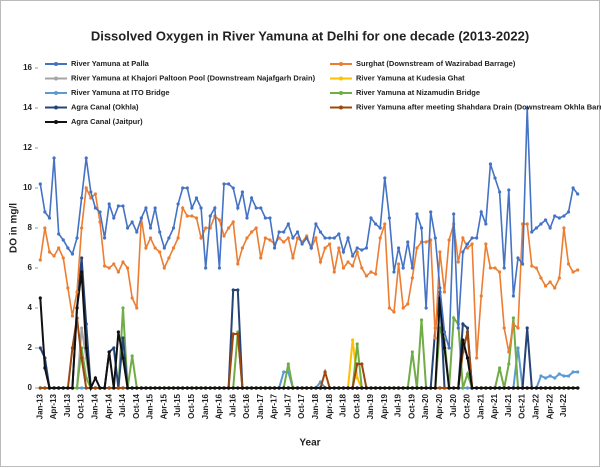 Image resolution: width=601 pixels, height=468 pixels. What do you see at coordinates (309, 443) in the screenshot?
I see `x-axis-label: Year` at bounding box center [309, 443].